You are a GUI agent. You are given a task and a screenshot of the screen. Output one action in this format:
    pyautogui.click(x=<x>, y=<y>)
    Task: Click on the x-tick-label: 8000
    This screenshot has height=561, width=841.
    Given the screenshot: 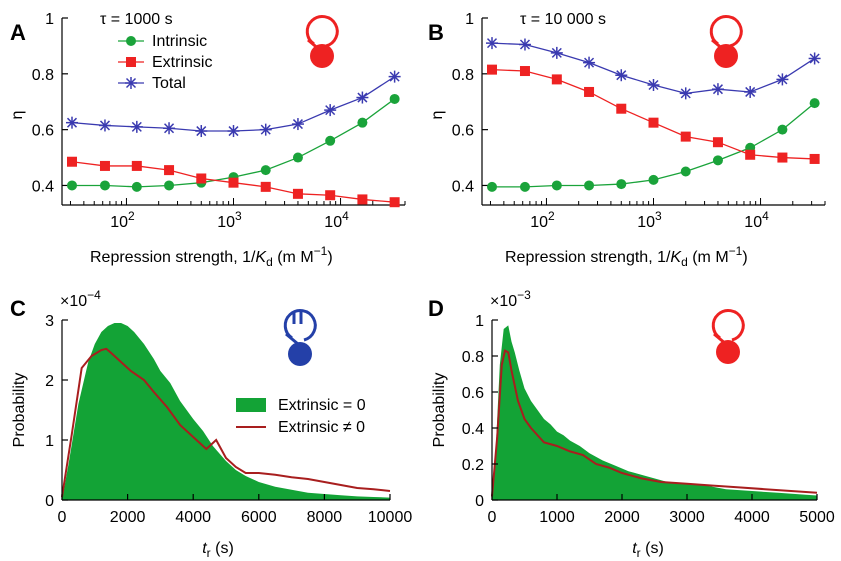 What is the action you would take?
    pyautogui.click(x=325, y=517)
    